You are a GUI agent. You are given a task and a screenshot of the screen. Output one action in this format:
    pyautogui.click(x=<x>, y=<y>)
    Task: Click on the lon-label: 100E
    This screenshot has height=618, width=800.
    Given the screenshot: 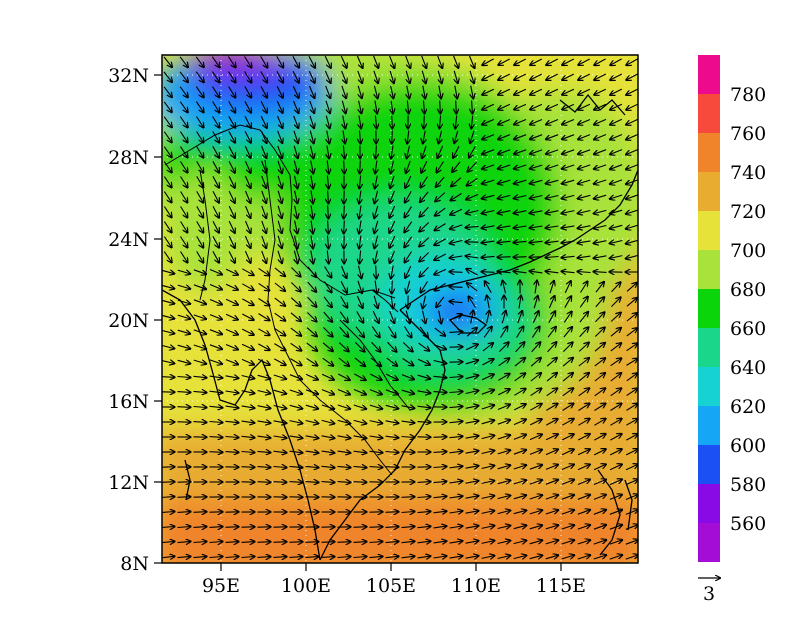 What is the action you would take?
    pyautogui.click(x=306, y=586)
    